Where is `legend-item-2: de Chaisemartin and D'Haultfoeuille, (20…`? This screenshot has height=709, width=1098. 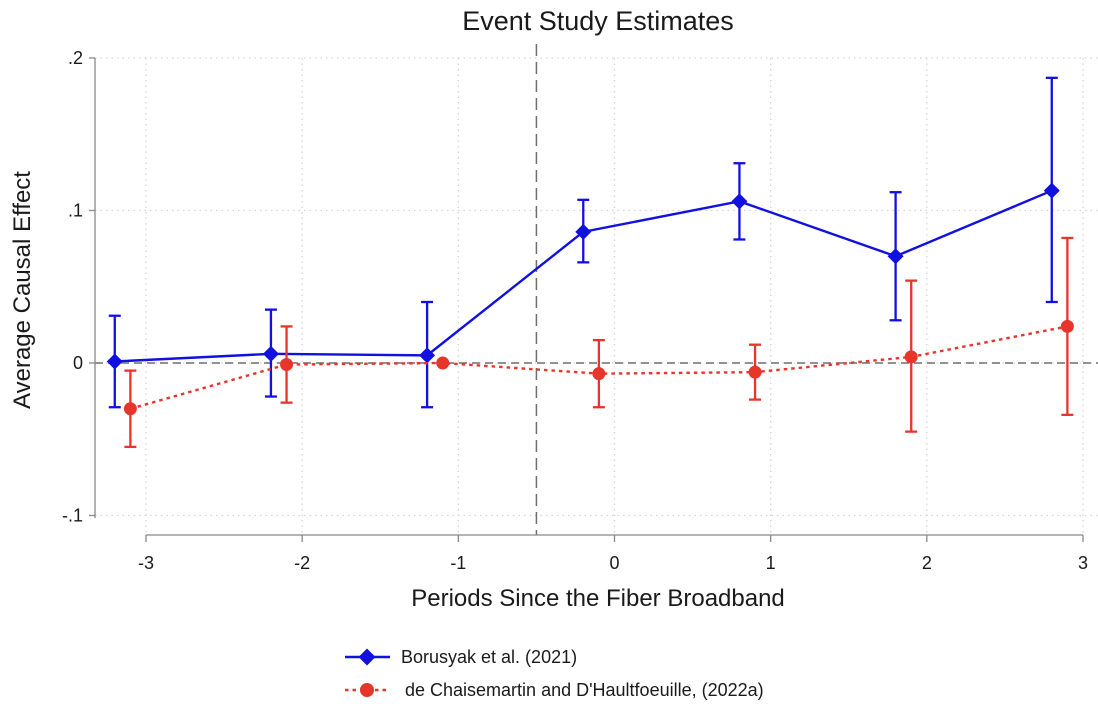 legend-item-2: de Chaisemartin and D'Haultfoeuille, (20… is located at coordinates (554, 690).